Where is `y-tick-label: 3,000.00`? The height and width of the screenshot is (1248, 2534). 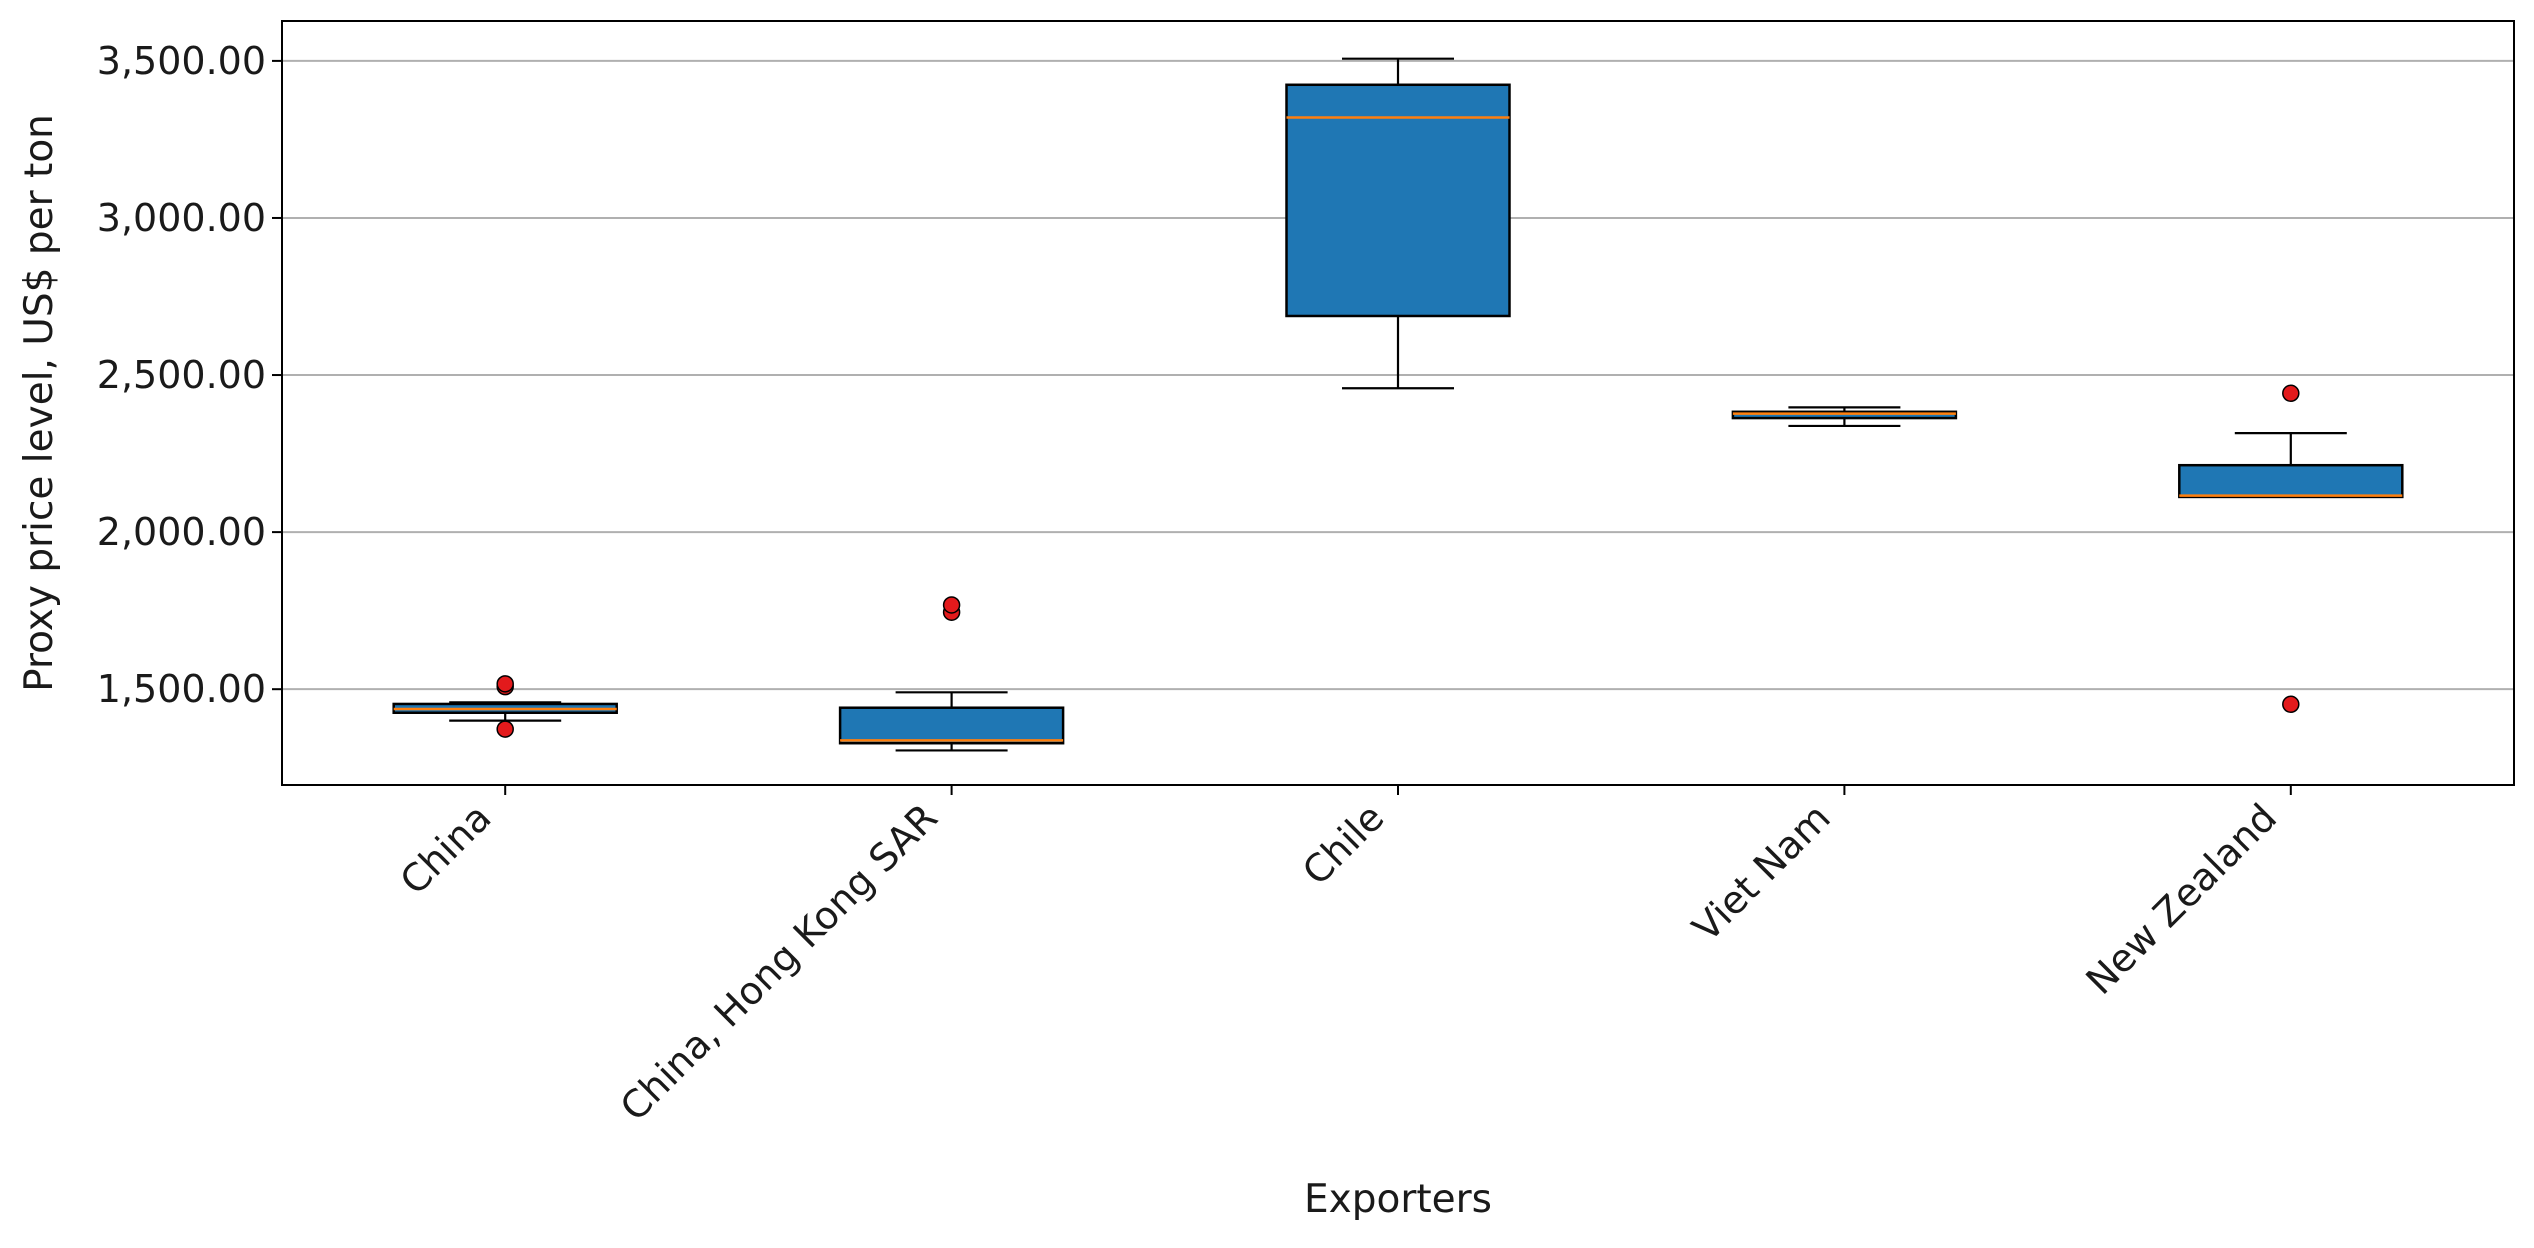 y-tick-label: 3,000.00 is located at coordinates (181, 218).